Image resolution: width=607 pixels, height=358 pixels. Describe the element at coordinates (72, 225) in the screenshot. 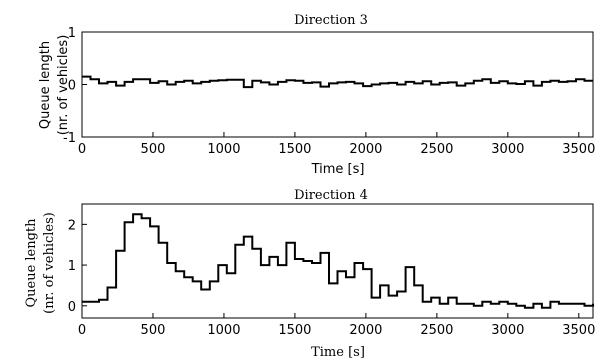

I see `y-tick-label: 2` at that location.